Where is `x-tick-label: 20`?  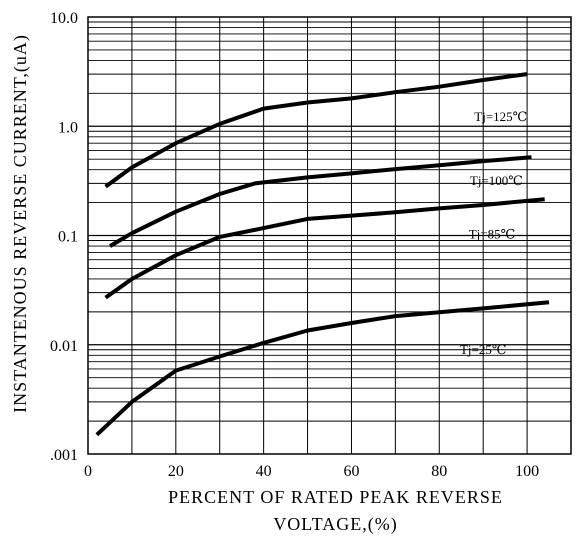 x-tick-label: 20 is located at coordinates (176, 471).